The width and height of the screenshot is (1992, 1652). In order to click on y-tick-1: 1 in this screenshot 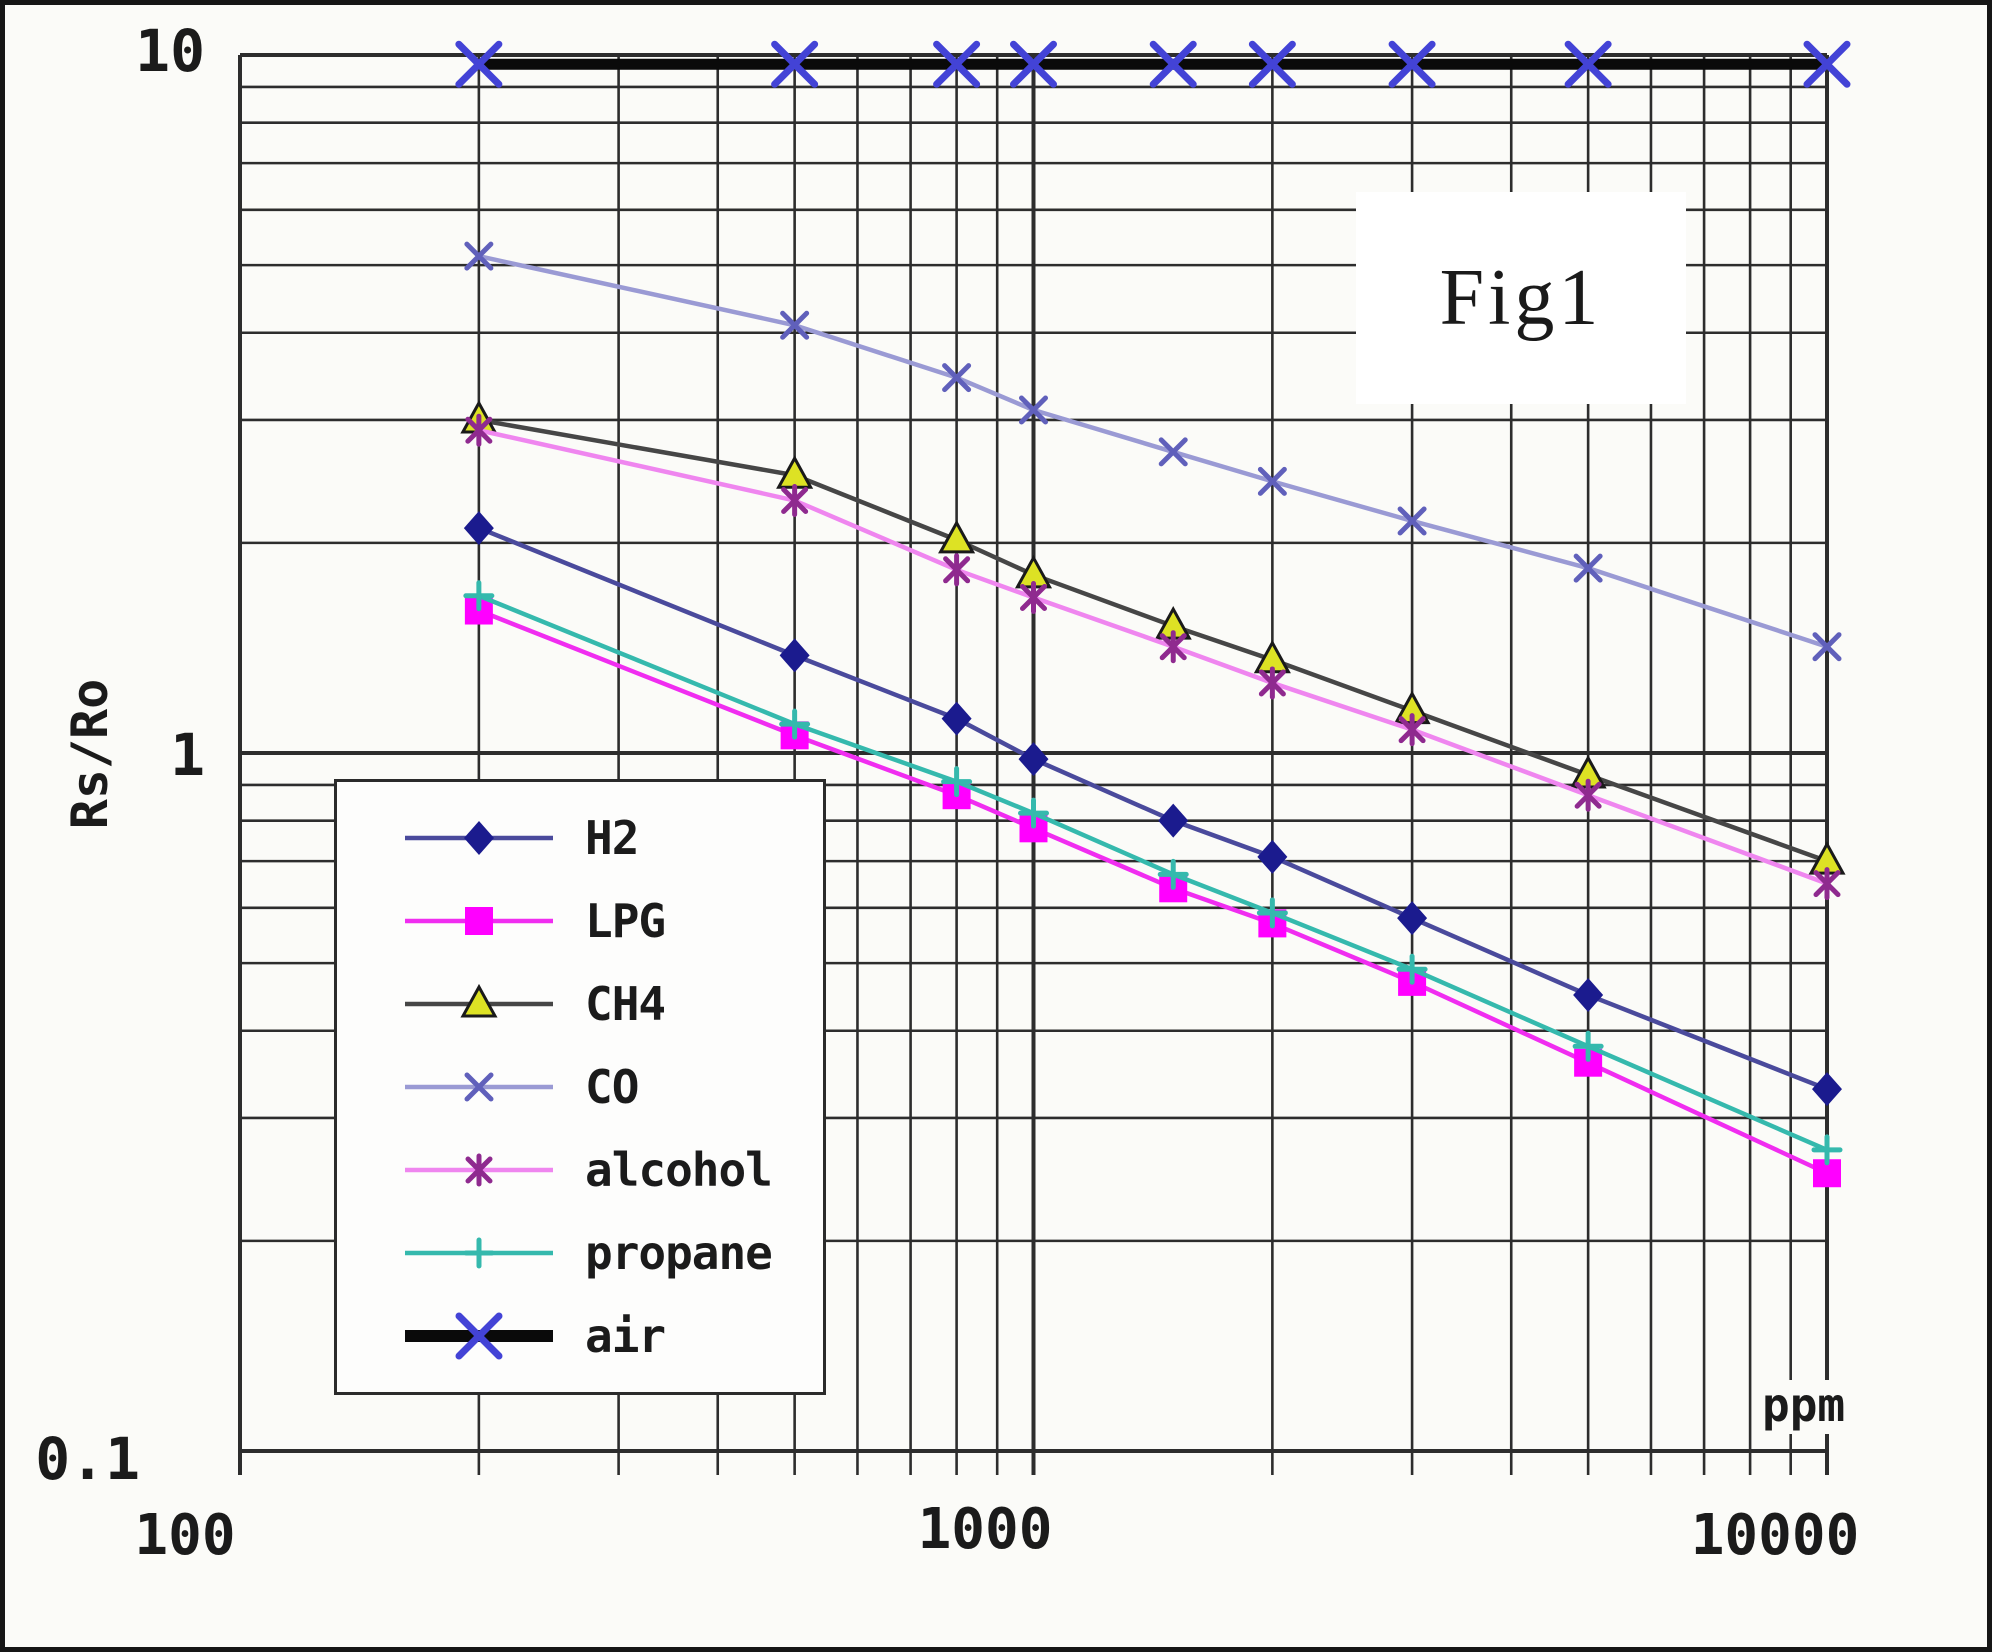, I will do `click(187, 755)`.